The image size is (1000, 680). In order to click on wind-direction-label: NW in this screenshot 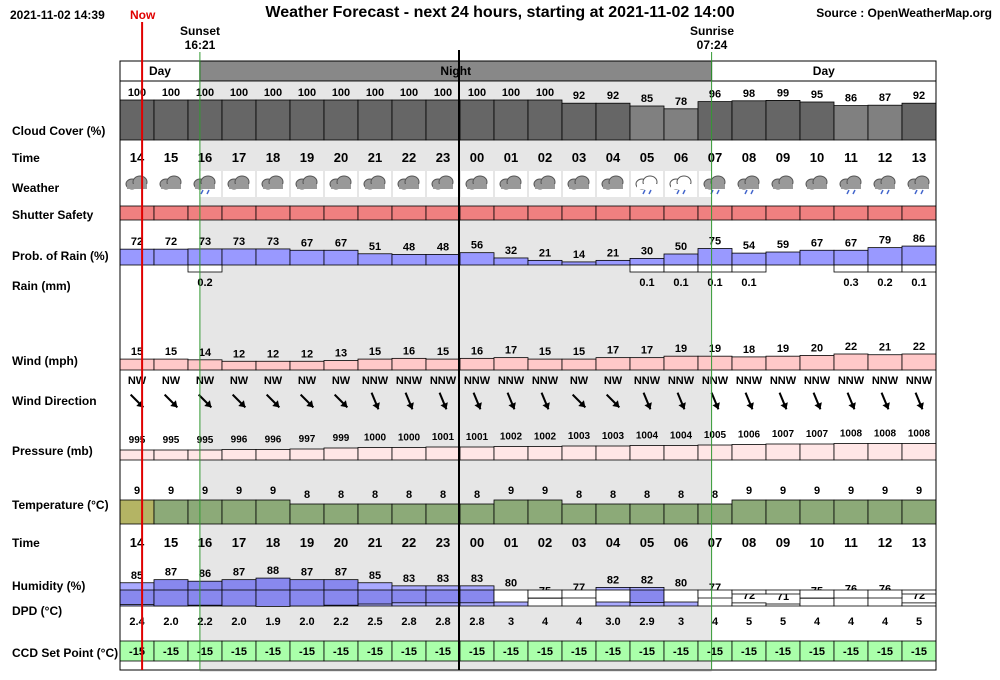, I will do `click(205, 381)`.